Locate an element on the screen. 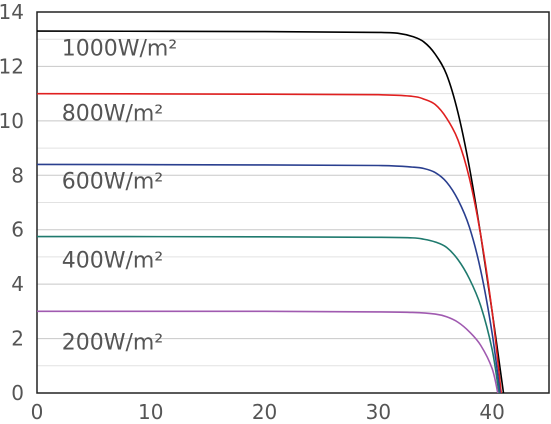  y-axis-ticks: 0 2 4 6 8 10 12 14 is located at coordinates (12, 202).